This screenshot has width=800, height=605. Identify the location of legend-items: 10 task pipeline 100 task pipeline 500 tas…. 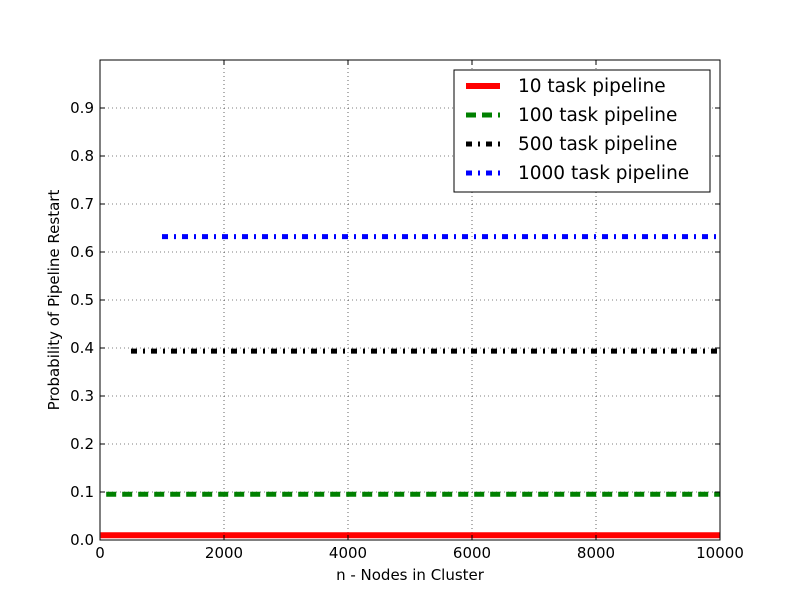
(577, 130).